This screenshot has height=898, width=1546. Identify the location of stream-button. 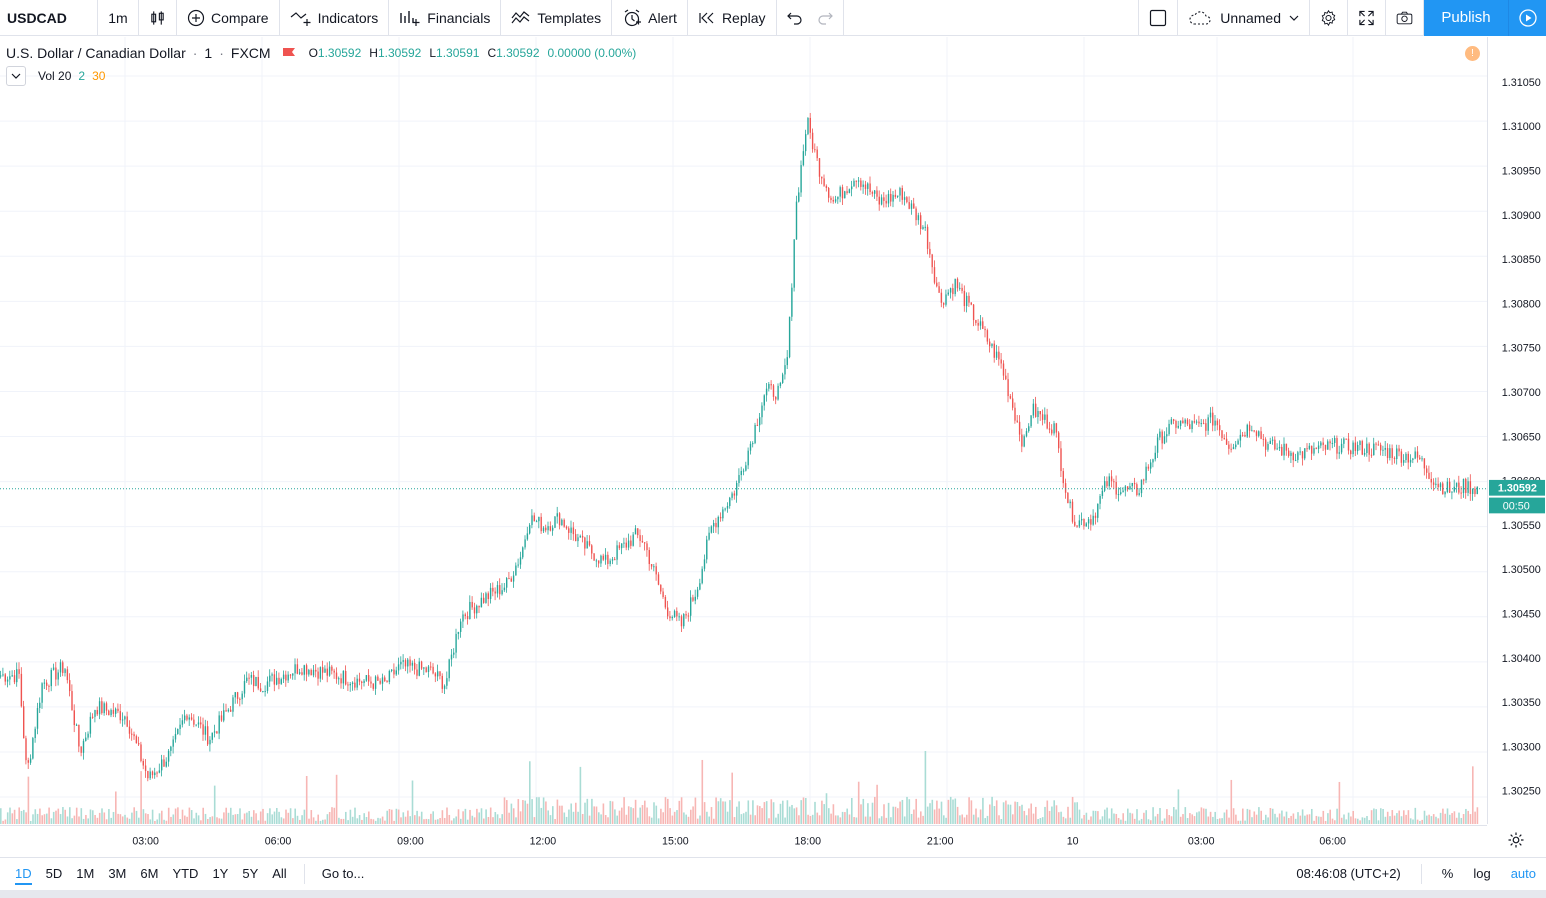
(1527, 18).